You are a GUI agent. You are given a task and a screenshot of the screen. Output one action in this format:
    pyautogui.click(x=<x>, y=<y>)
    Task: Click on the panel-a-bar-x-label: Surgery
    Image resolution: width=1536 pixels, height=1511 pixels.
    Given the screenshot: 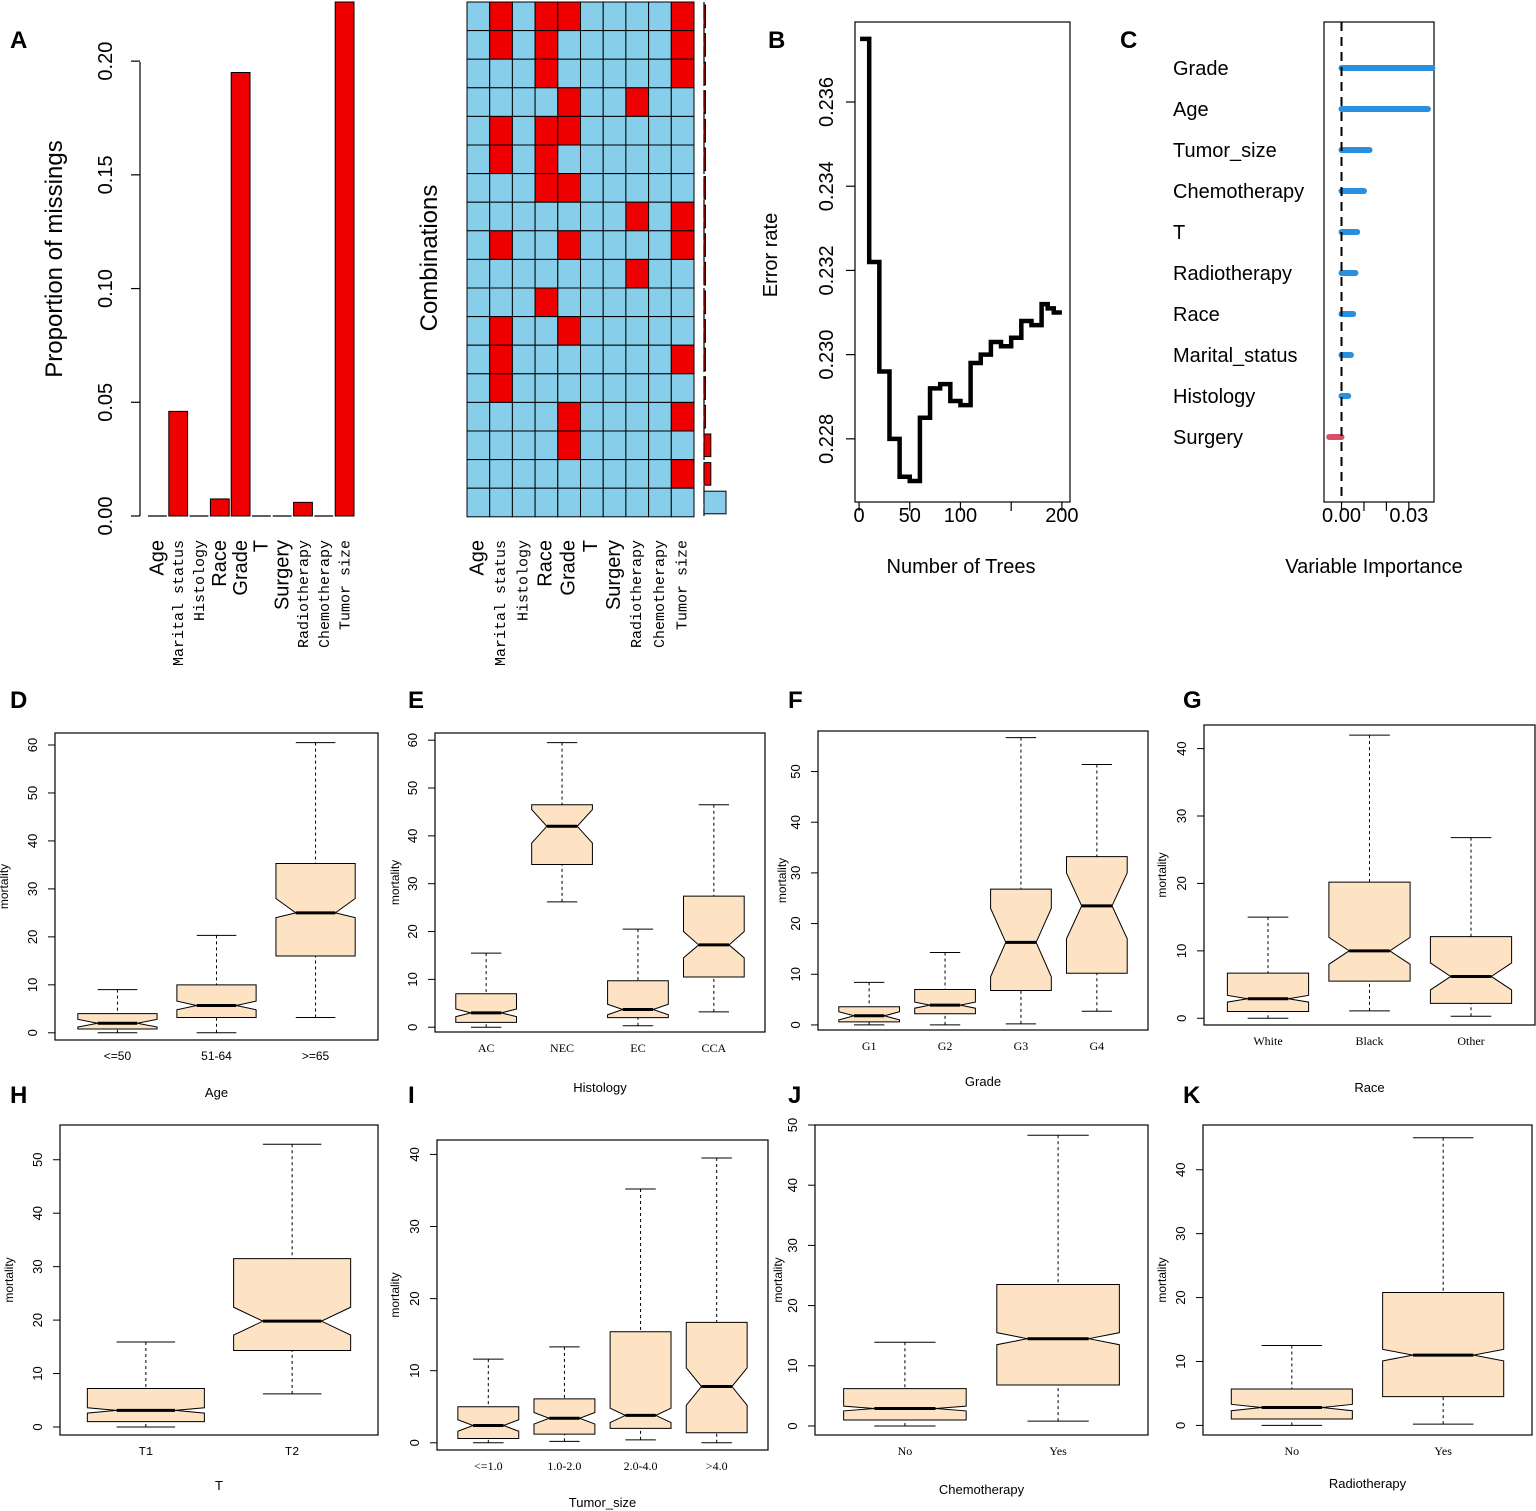 What is the action you would take?
    pyautogui.click(x=282, y=575)
    